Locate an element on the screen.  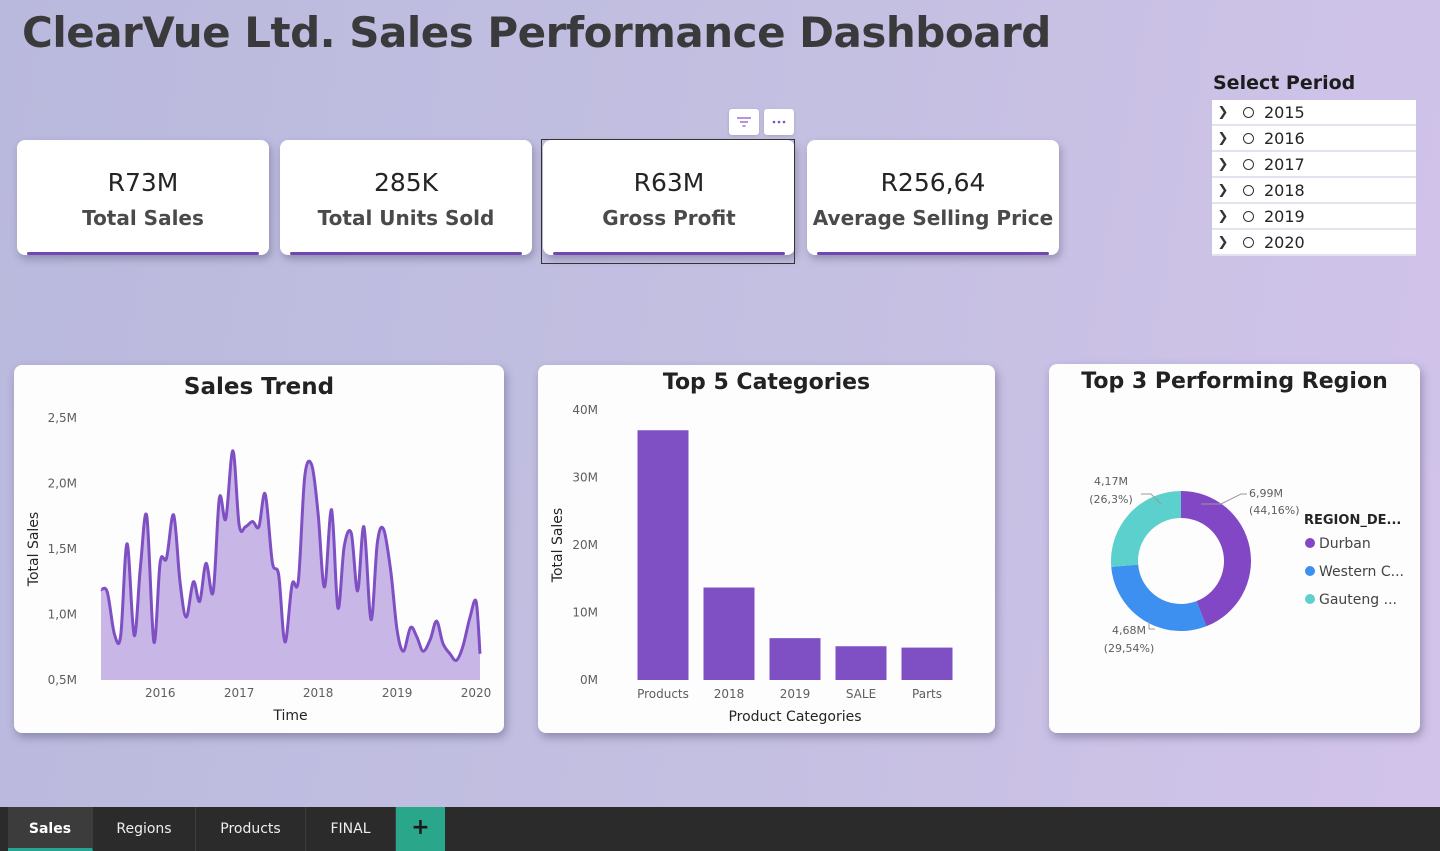
slicer-item-2015: ❯ 2015 is located at coordinates (1314, 113).